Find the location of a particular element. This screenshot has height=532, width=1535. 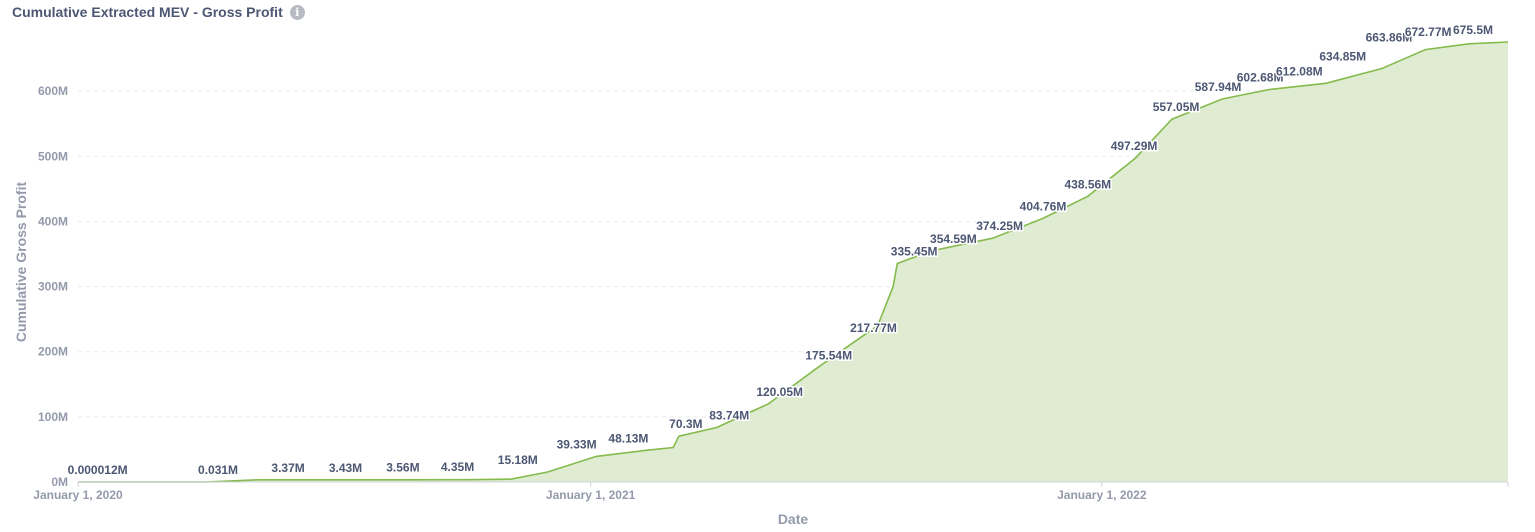

data-label: 602.68M is located at coordinates (1260, 77).